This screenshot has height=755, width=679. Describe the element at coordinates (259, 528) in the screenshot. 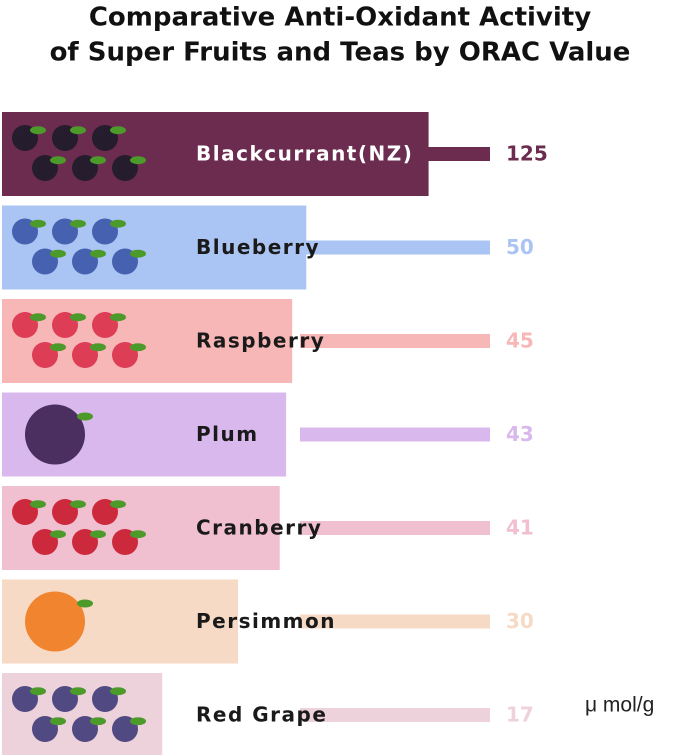

I see `category-label: Cranberry` at that location.